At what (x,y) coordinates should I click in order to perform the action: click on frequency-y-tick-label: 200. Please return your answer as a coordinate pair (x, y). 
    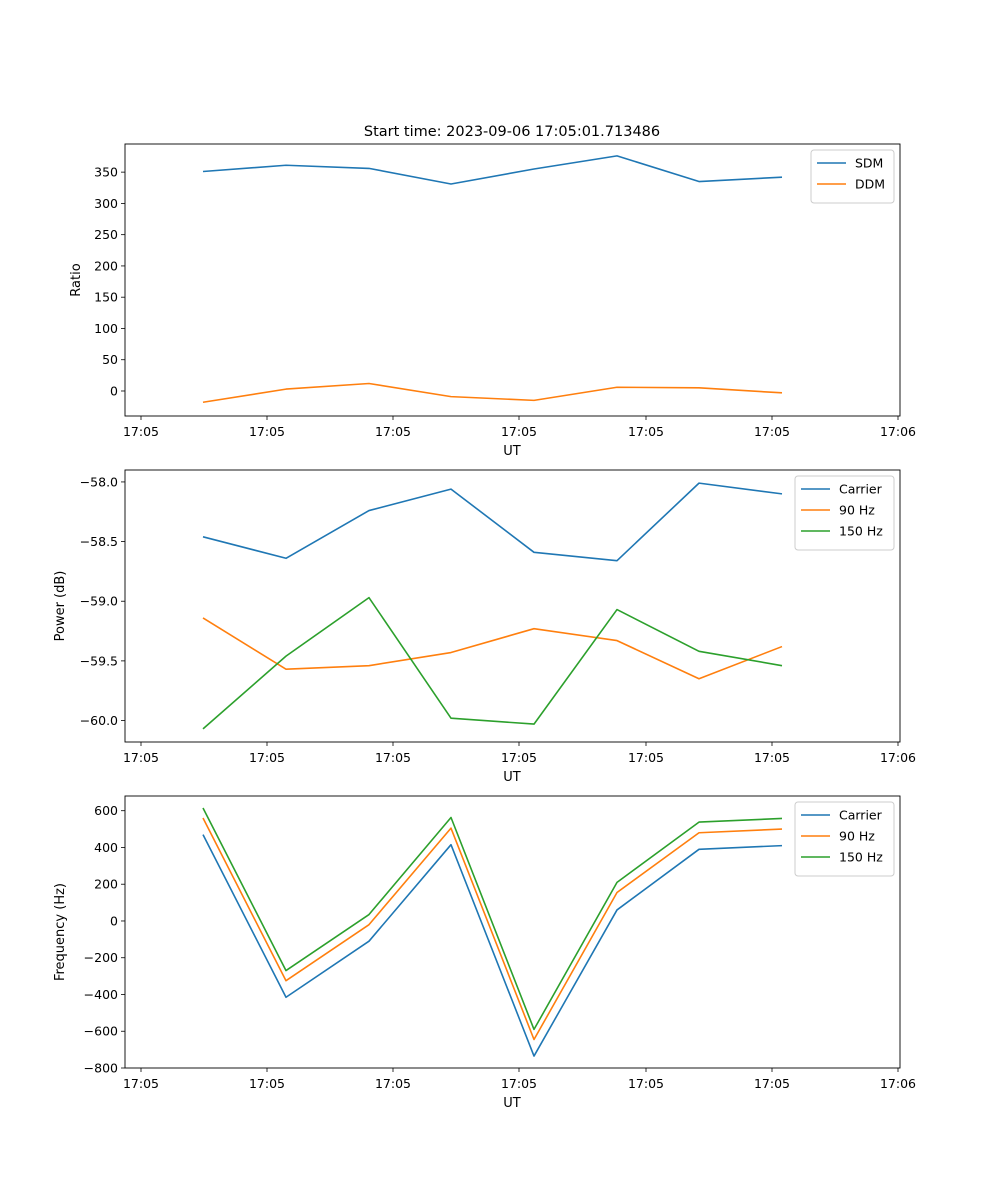
    Looking at the image, I should click on (106, 884).